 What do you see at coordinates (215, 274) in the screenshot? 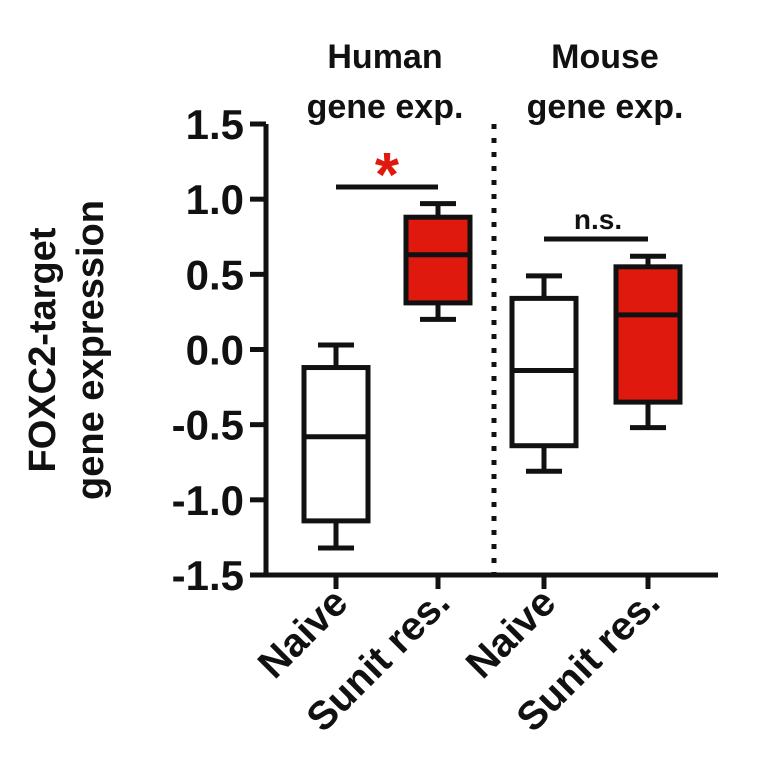
I see `y-tick-label: 0.5` at bounding box center [215, 274].